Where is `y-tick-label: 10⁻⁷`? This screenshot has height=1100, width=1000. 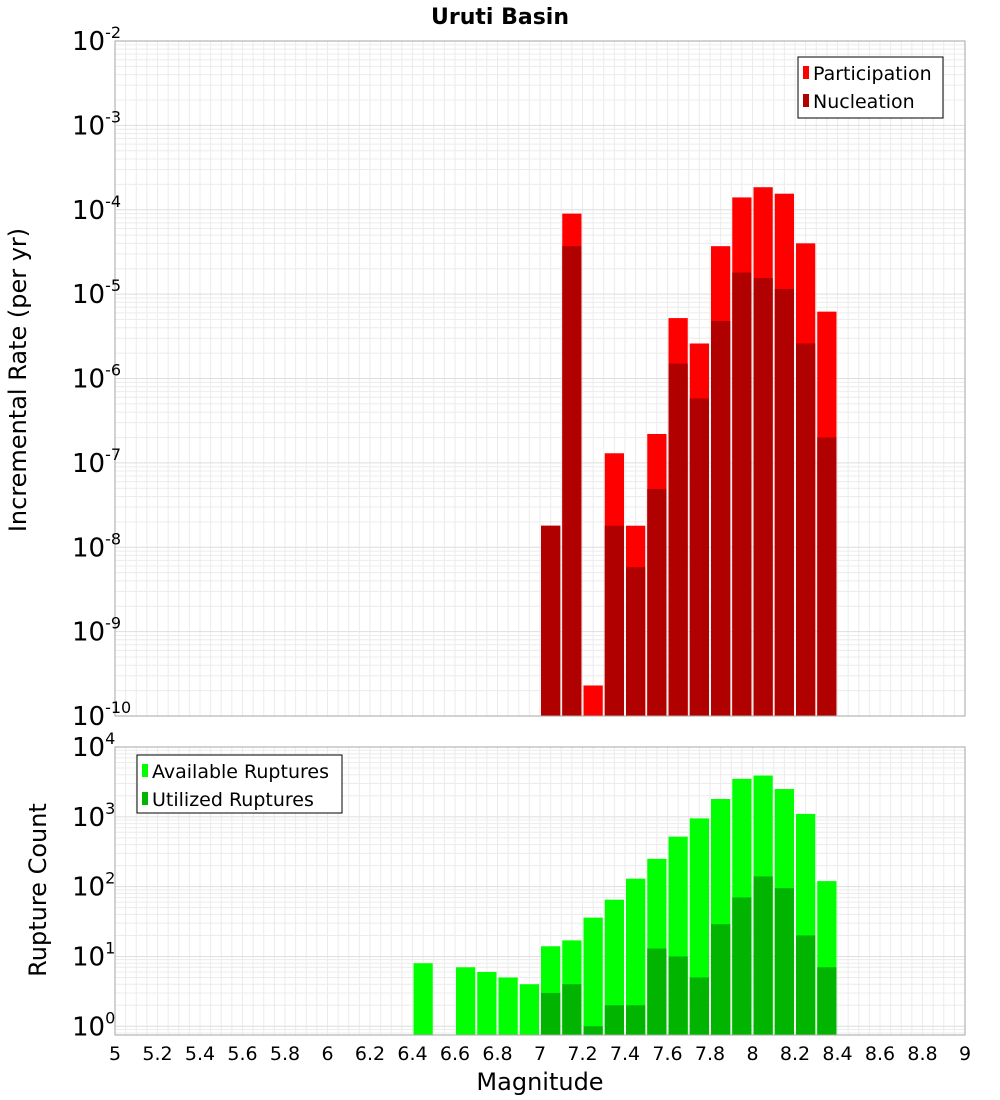 y-tick-label: 10⁻⁷ is located at coordinates (96, 462).